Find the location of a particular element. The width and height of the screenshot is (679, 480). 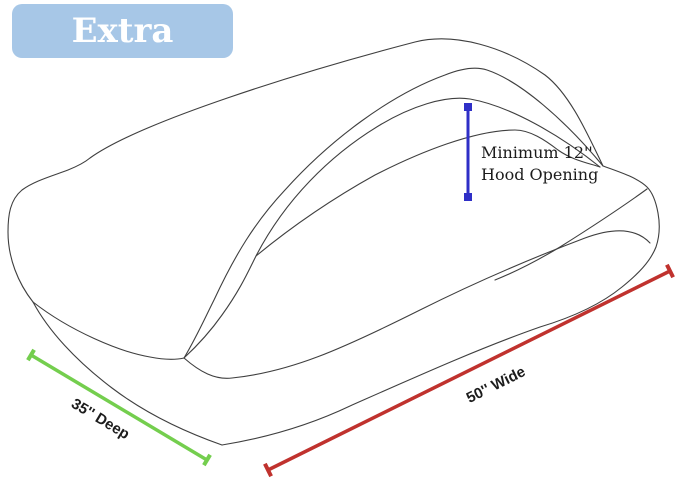

hood-base-right-seam-path is located at coordinates (571, 234).